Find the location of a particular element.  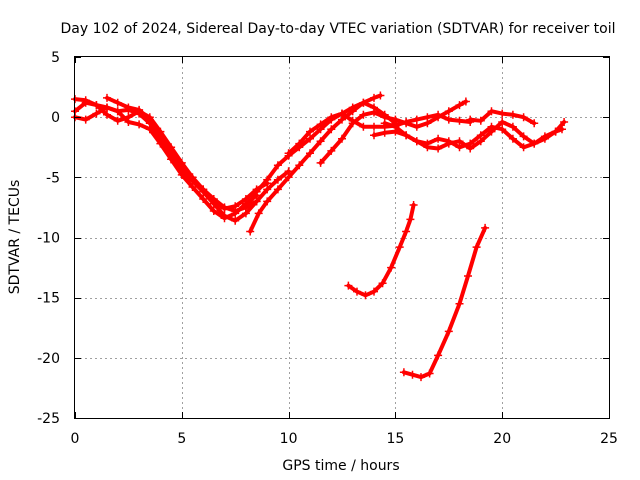

y-tick-label: 0 is located at coordinates (55, 118).